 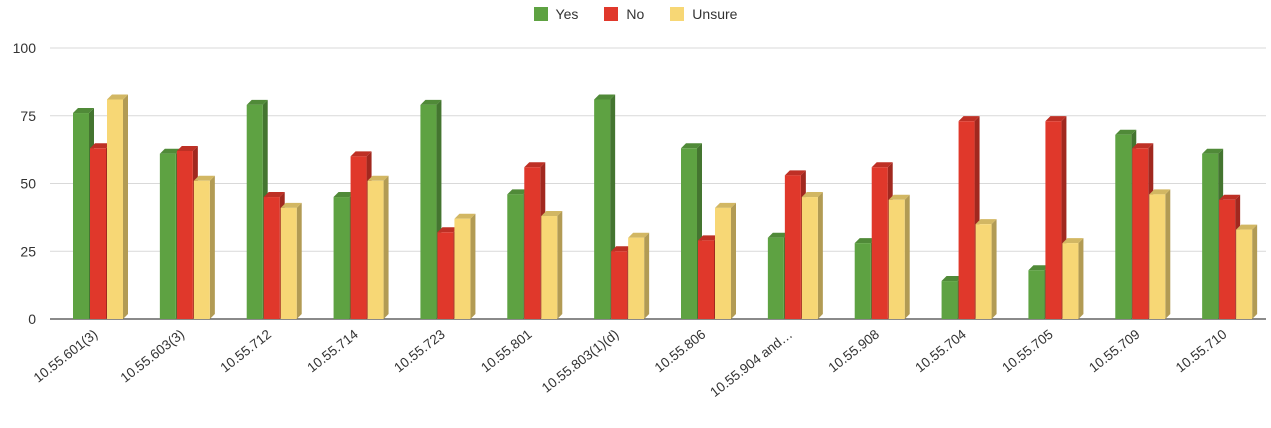 What do you see at coordinates (703, 14) in the screenshot?
I see `legend-item-unsure: Unsure` at bounding box center [703, 14].